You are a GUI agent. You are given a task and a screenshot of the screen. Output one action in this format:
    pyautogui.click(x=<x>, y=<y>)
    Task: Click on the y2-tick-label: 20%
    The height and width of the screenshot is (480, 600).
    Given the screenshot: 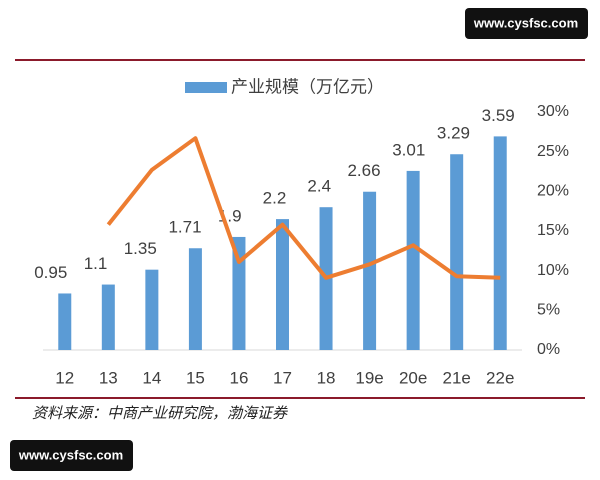 What is the action you would take?
    pyautogui.click(x=553, y=191)
    